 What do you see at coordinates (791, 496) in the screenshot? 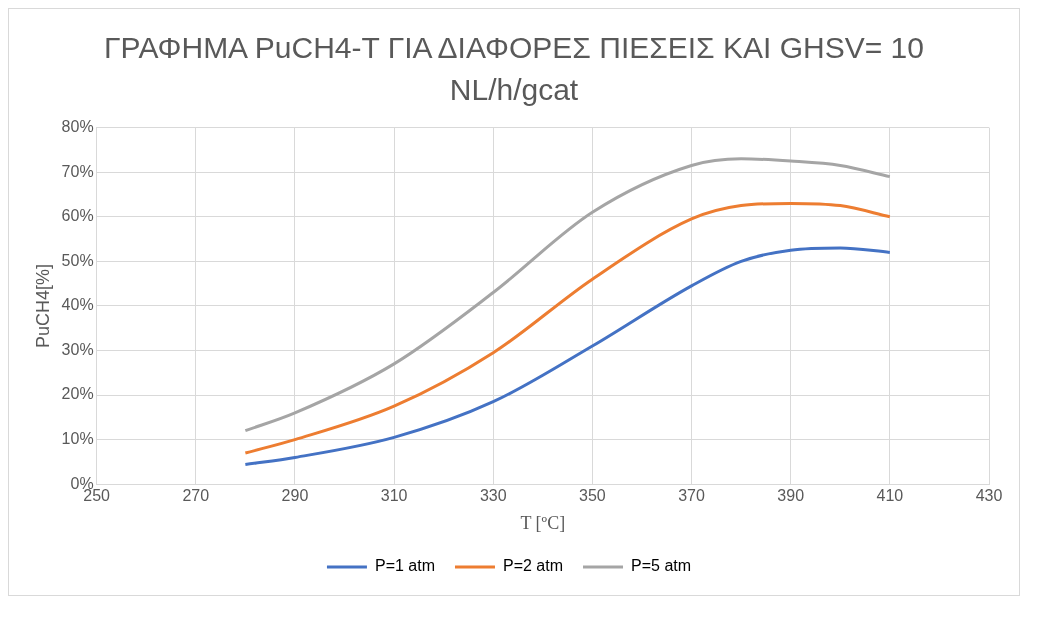
I see `x-tick-label: 390` at bounding box center [791, 496].